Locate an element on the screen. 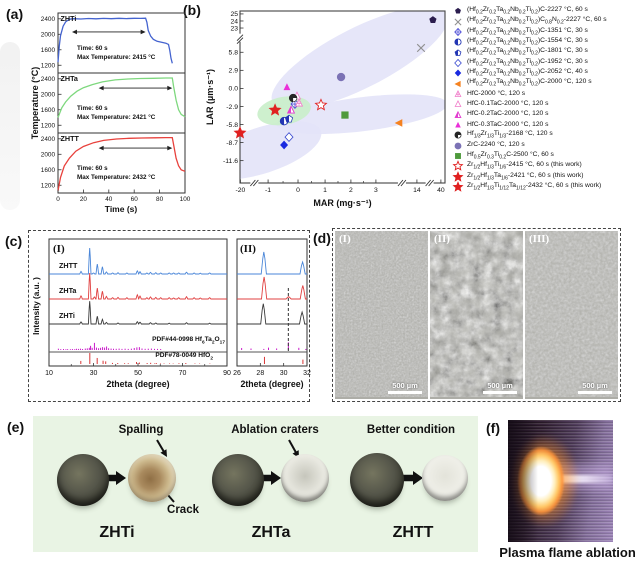 This screenshot has width=639, height=568. svg-text: 2theta (degree) is located at coordinates (137, 384).